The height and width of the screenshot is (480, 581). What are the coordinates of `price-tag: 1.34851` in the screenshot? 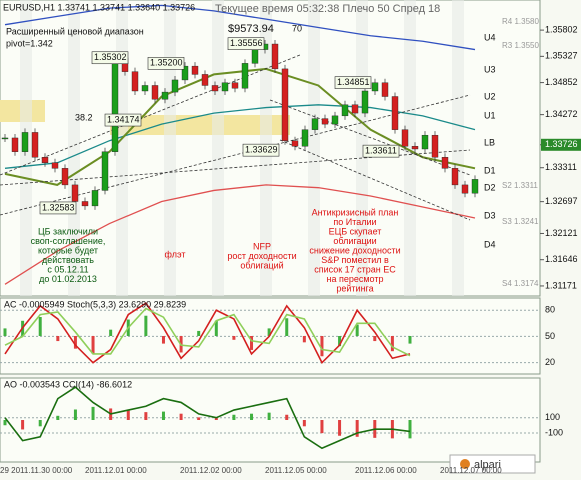 It's located at (353, 82).